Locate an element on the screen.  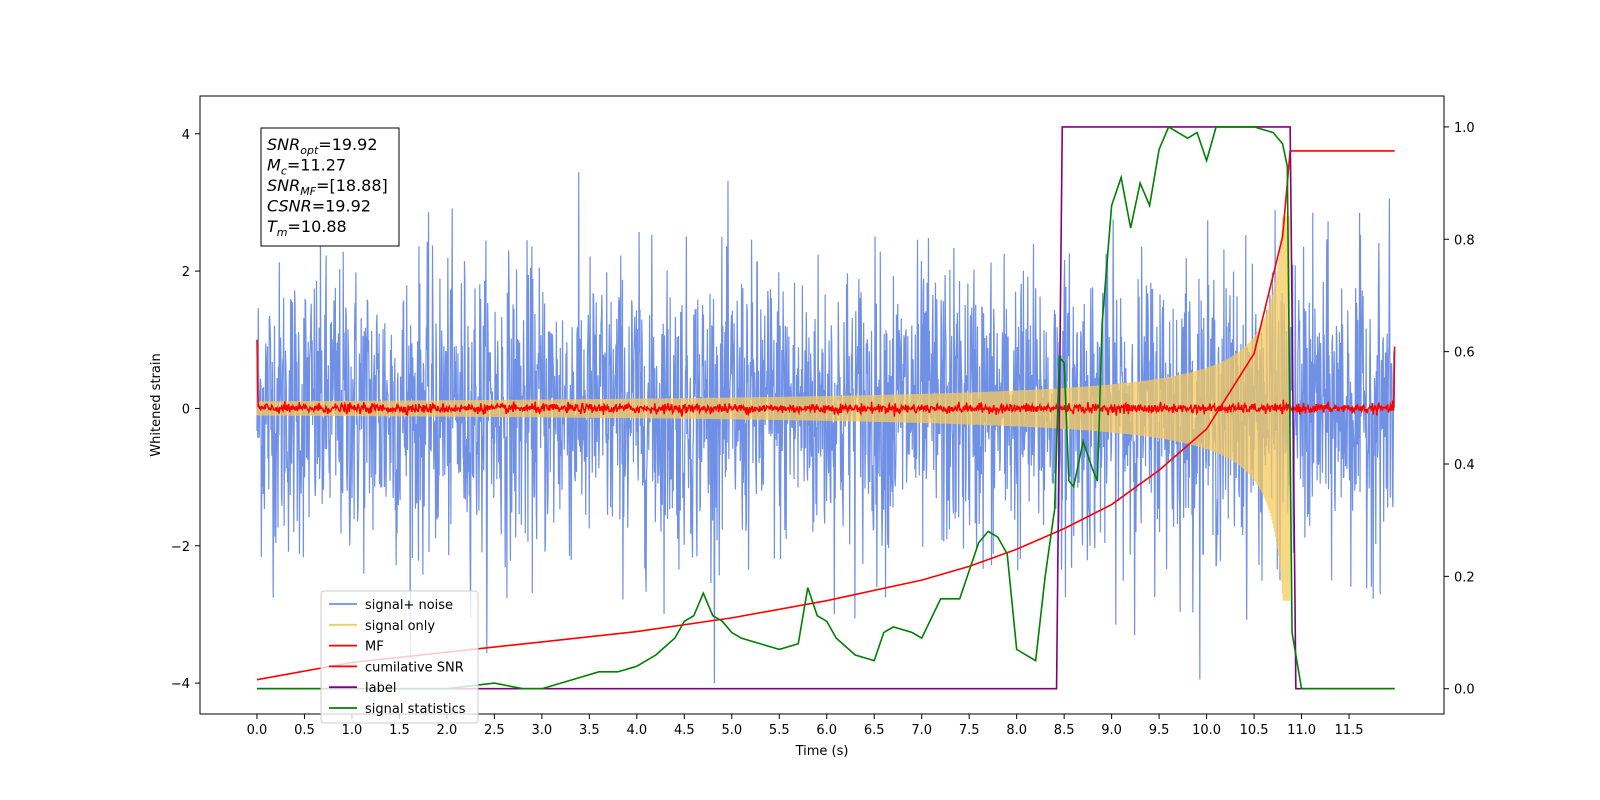
legend-entry: cumilative SNR is located at coordinates (414, 667).